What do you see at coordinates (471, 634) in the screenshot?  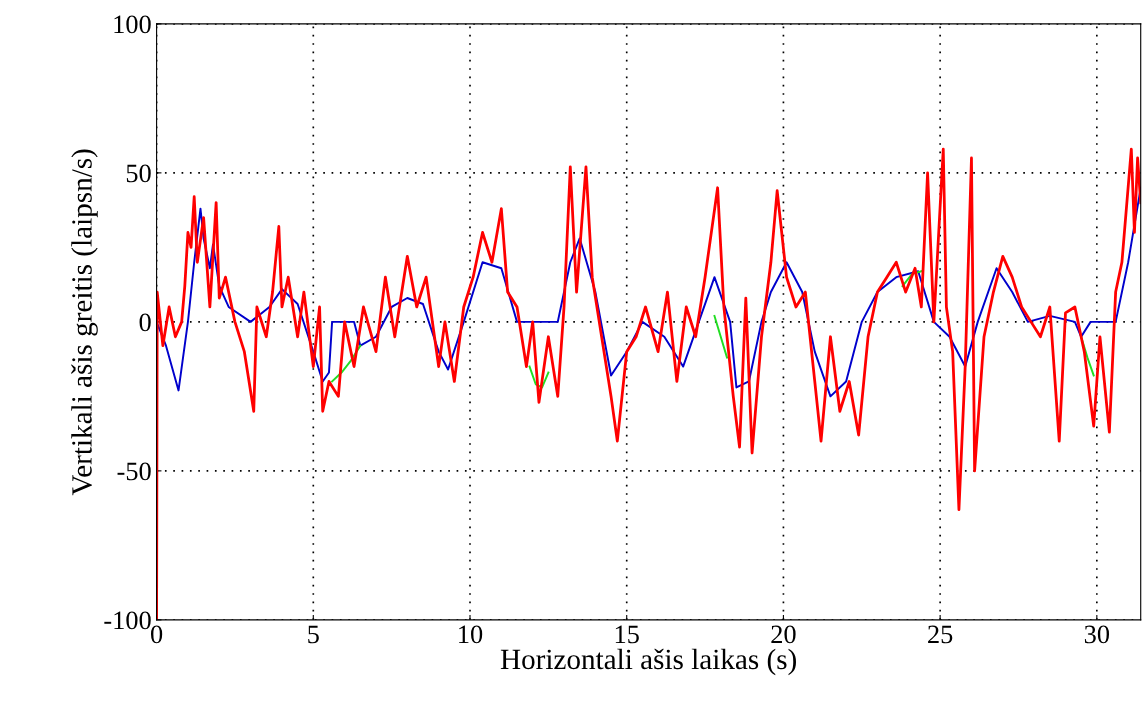 I see `x-tick-label: 10` at bounding box center [471, 634].